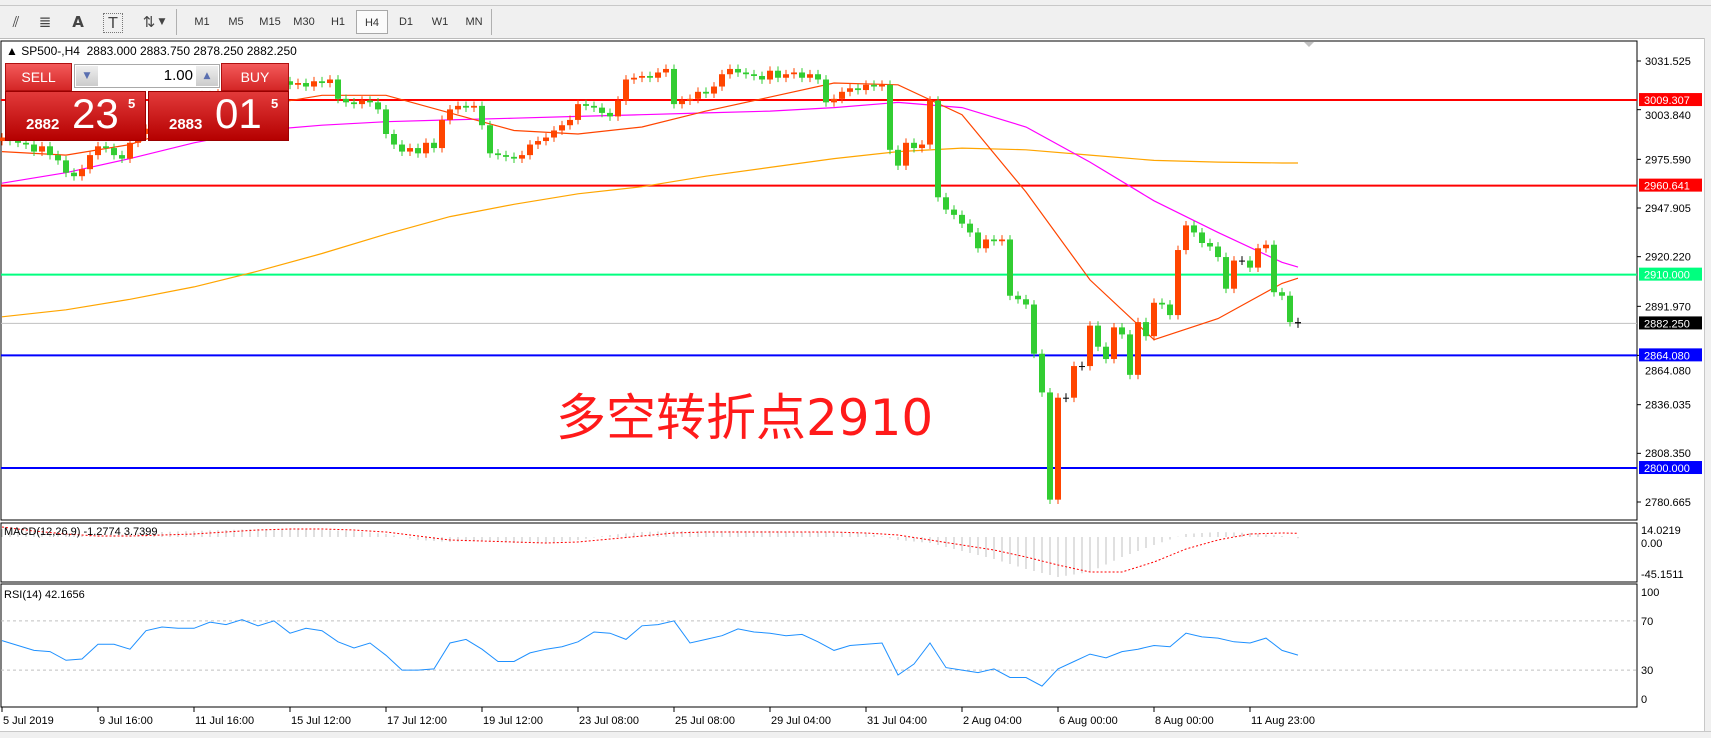 The height and width of the screenshot is (738, 1711). Describe the element at coordinates (207, 76) in the screenshot. I see `lot-increase-button: ▲` at that location.